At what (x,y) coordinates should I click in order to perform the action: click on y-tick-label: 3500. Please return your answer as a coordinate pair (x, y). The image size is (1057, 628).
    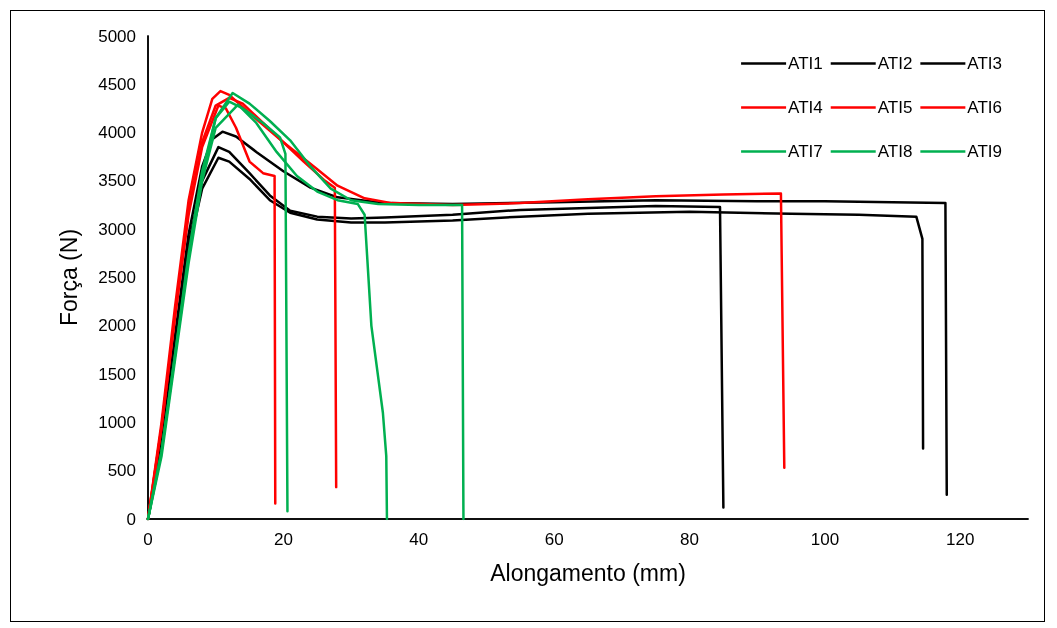
    Looking at the image, I should click on (117, 181).